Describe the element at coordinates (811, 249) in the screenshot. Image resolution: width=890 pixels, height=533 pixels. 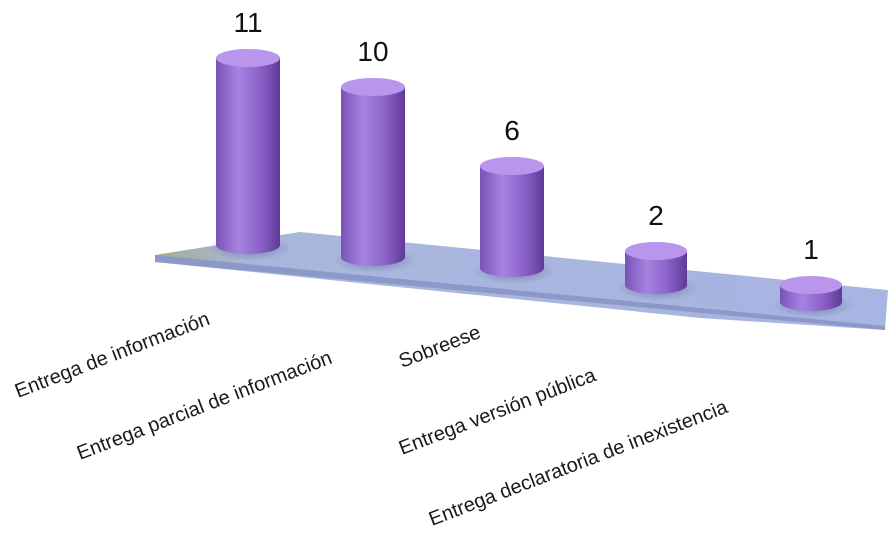
I see `data-label: 1` at that location.